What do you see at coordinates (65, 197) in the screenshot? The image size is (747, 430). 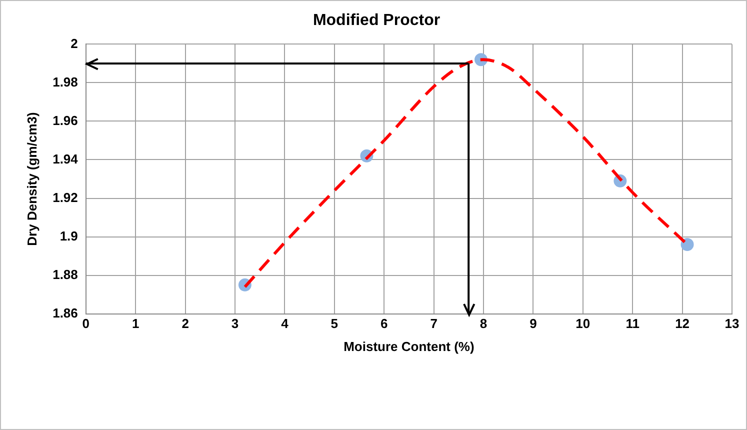 I see `y-tick-label: 1.92` at bounding box center [65, 197].